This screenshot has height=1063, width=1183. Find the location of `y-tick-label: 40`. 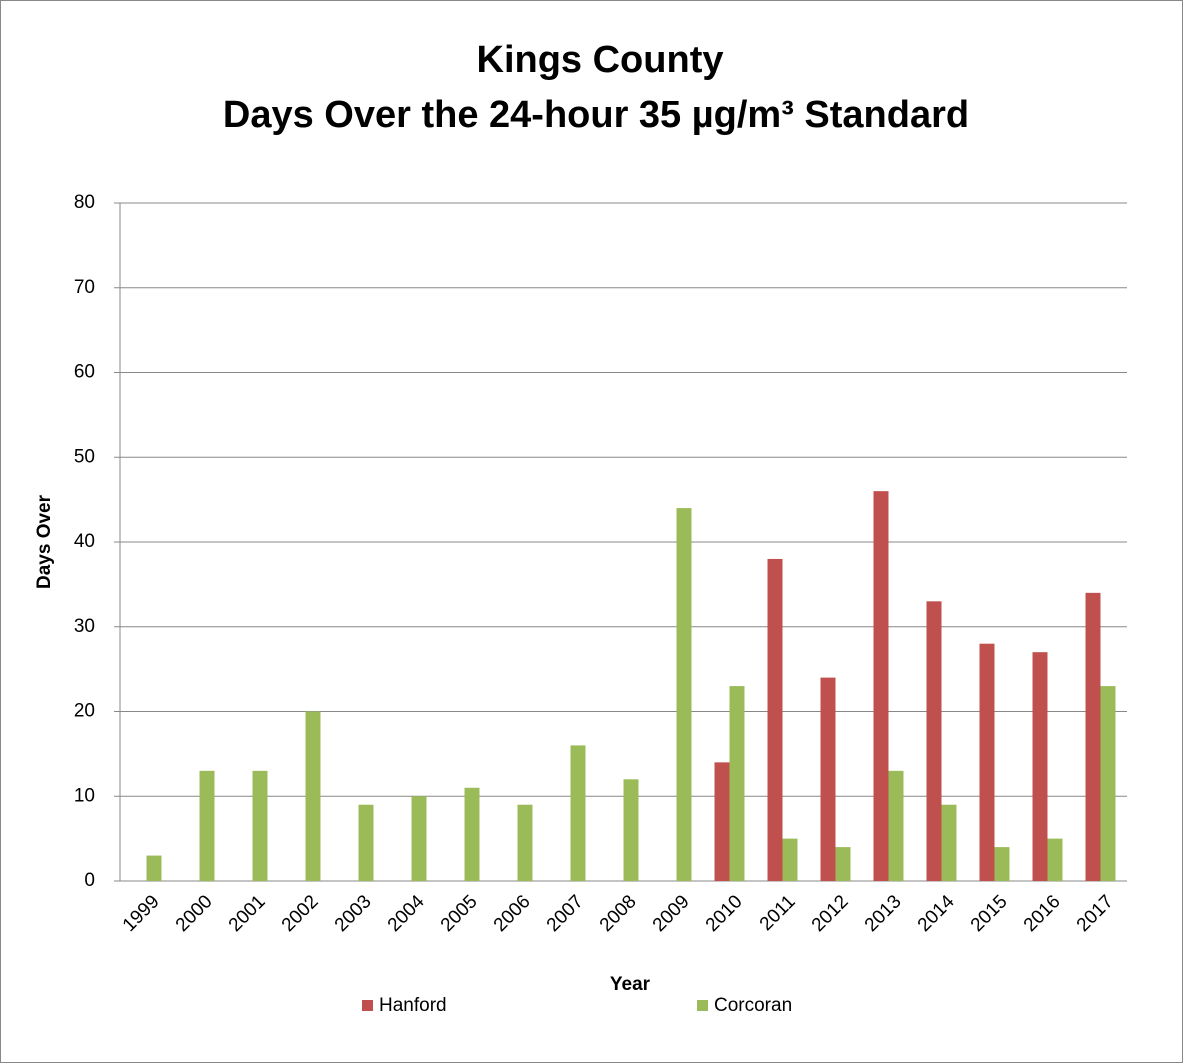

y-tick-label: 40 is located at coordinates (84, 541).